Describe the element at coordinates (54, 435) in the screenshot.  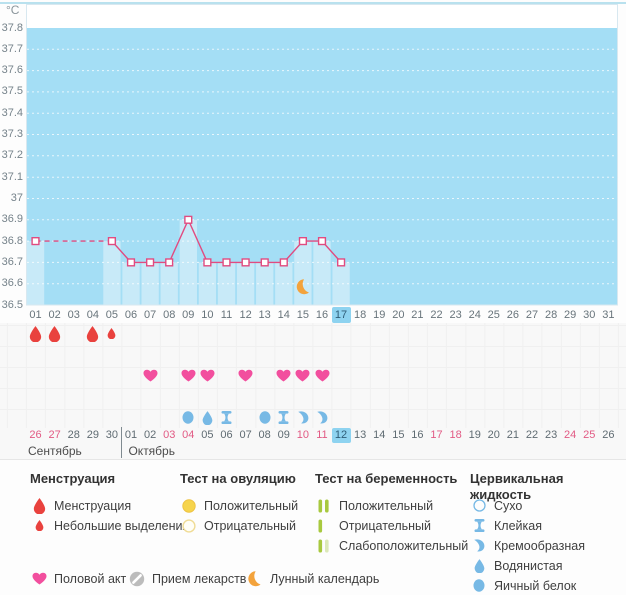
I see `date-Сентябрь-27: 27` at that location.